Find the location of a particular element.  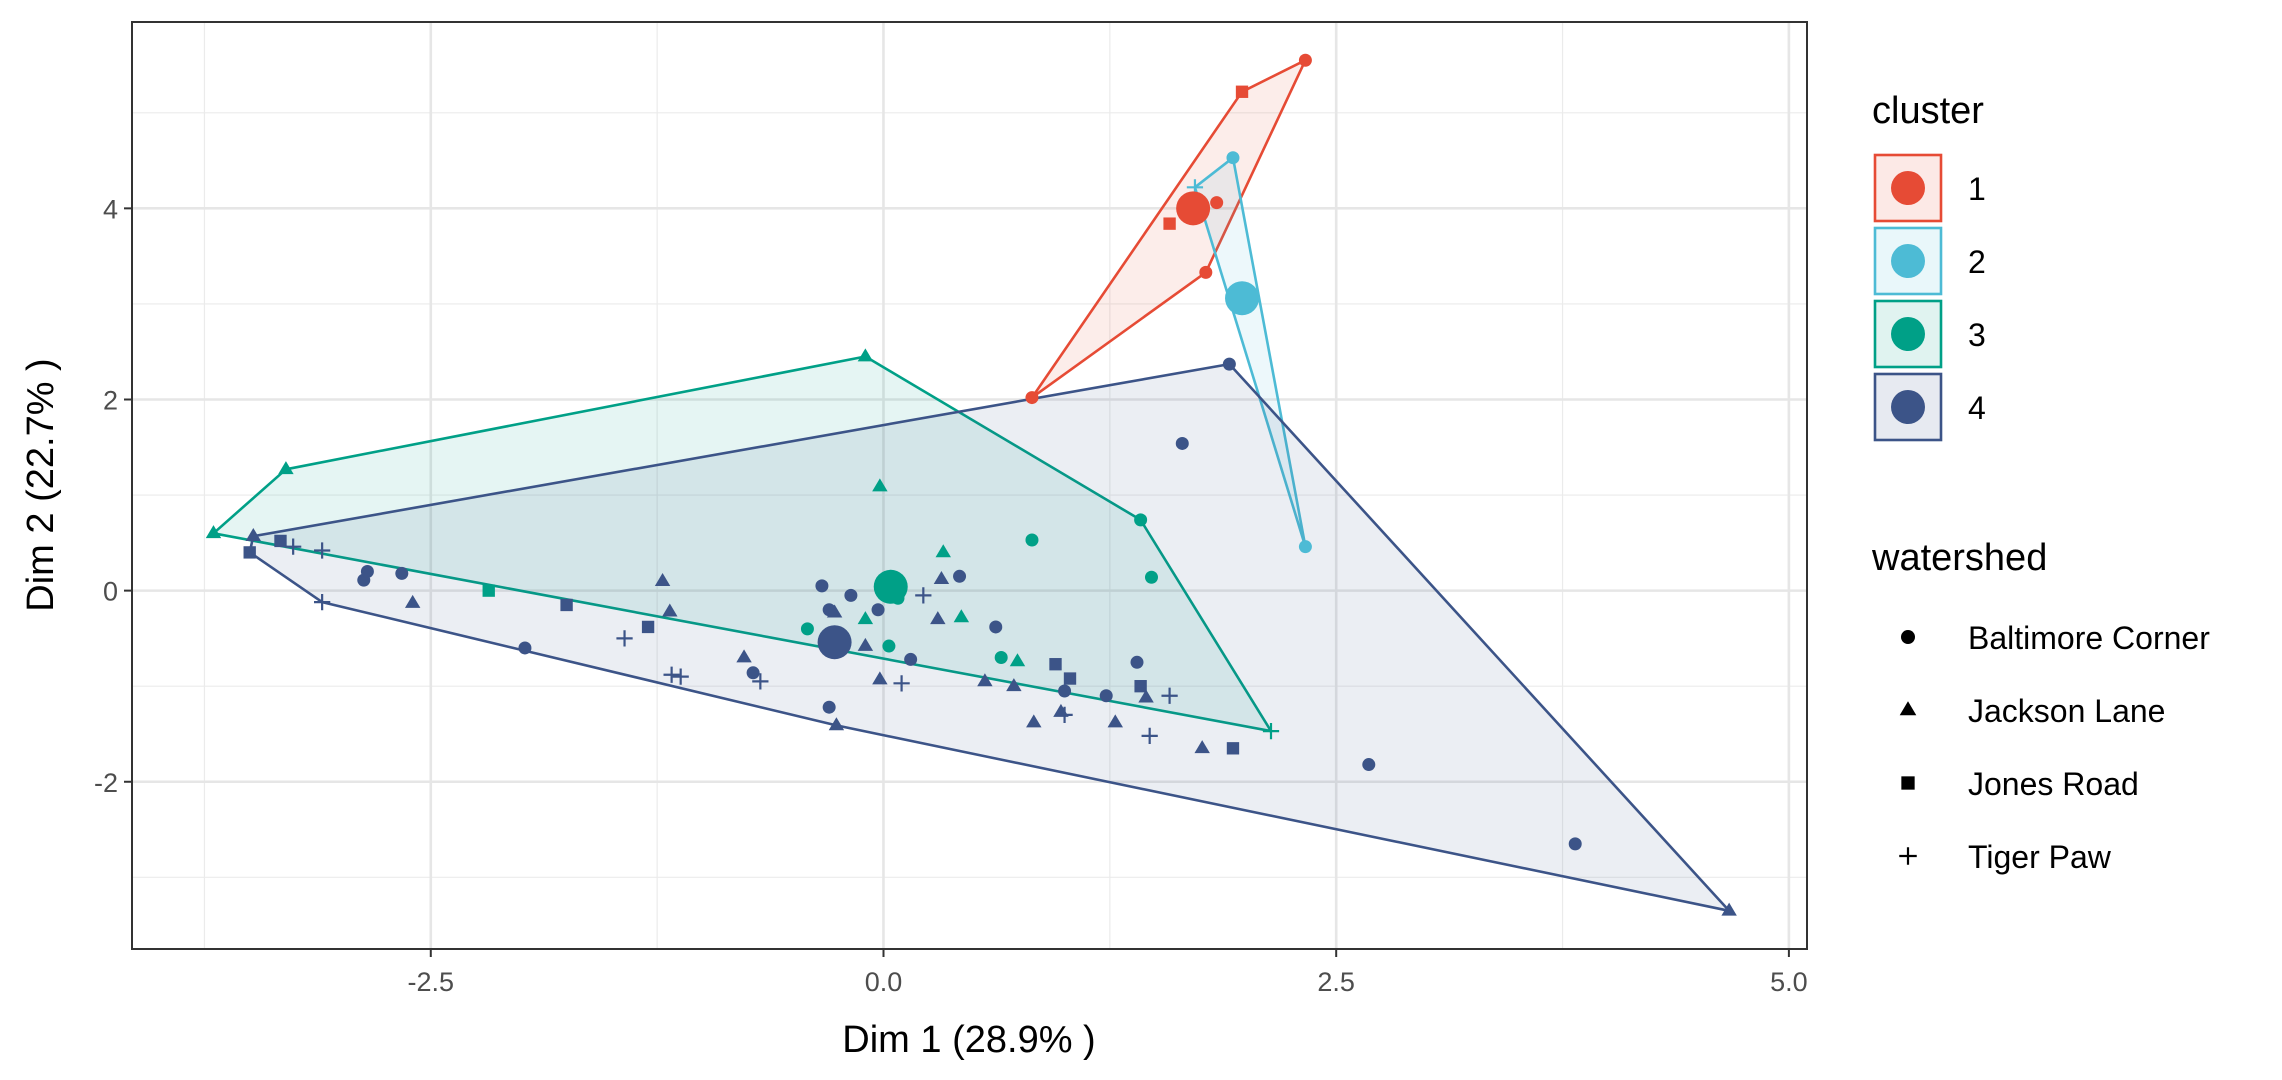

x-tick-label: -2.5 is located at coordinates (431, 982).